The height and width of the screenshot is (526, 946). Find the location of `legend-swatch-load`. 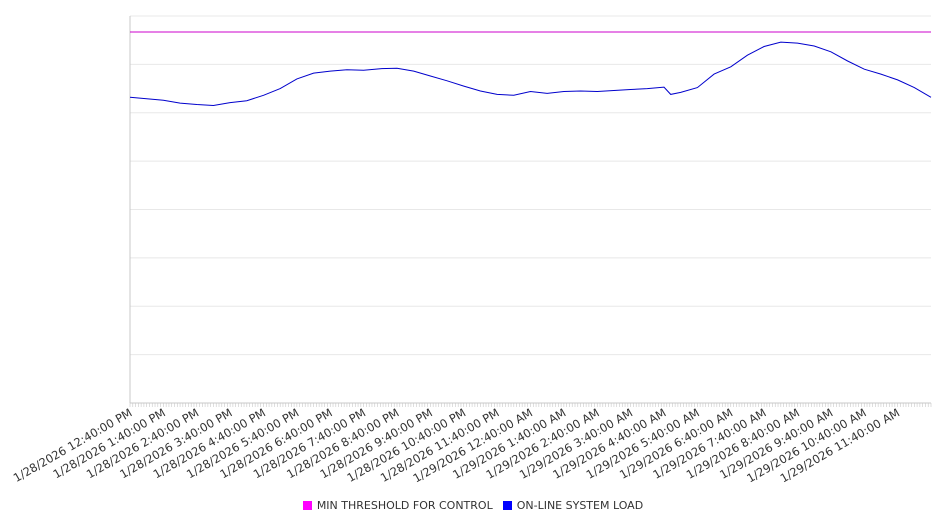

legend-swatch-load is located at coordinates (507, 505).